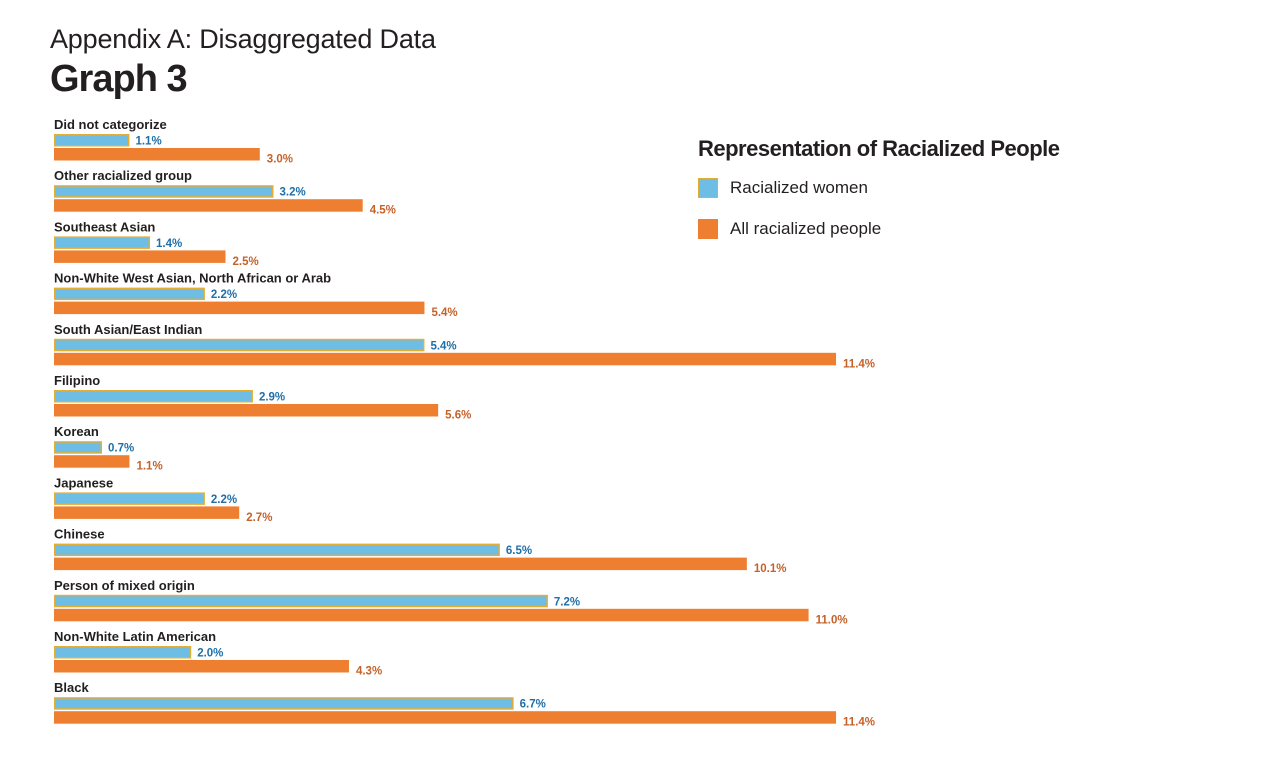  Describe the element at coordinates (201, 666) in the screenshot. I see `bar-all-racialized-people-non-white-latin-american` at that location.